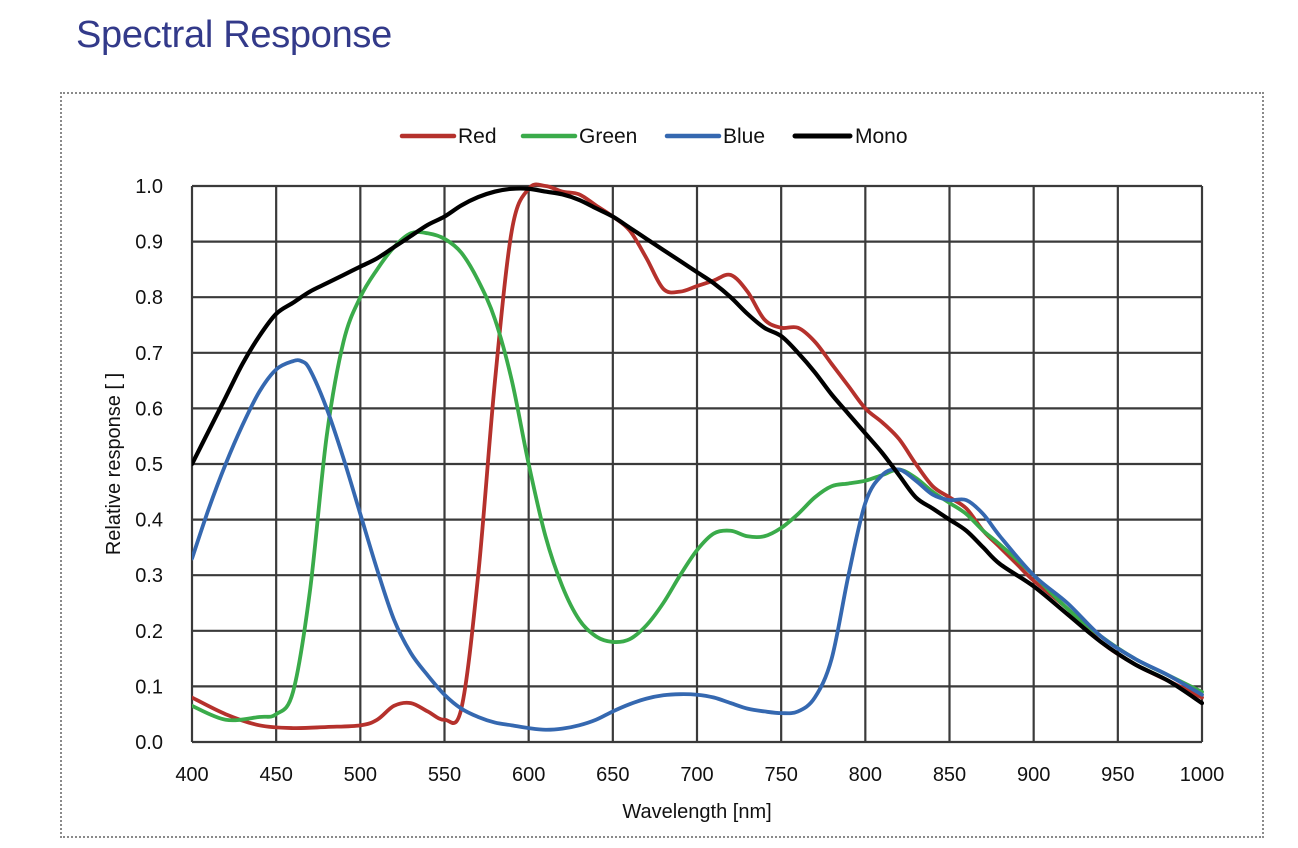 The height and width of the screenshot is (848, 1298). I want to click on legend-label-mono: Mono, so click(881, 136).